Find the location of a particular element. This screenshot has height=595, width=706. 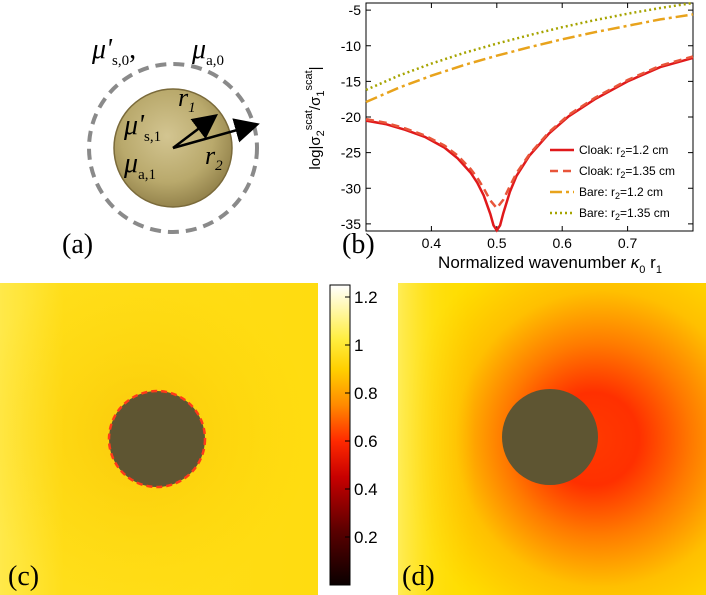

schematic-panel: μ's,0, μa,0 μ's,1 μa,1 r1 r2 (a) is located at coordinates (161, 147).